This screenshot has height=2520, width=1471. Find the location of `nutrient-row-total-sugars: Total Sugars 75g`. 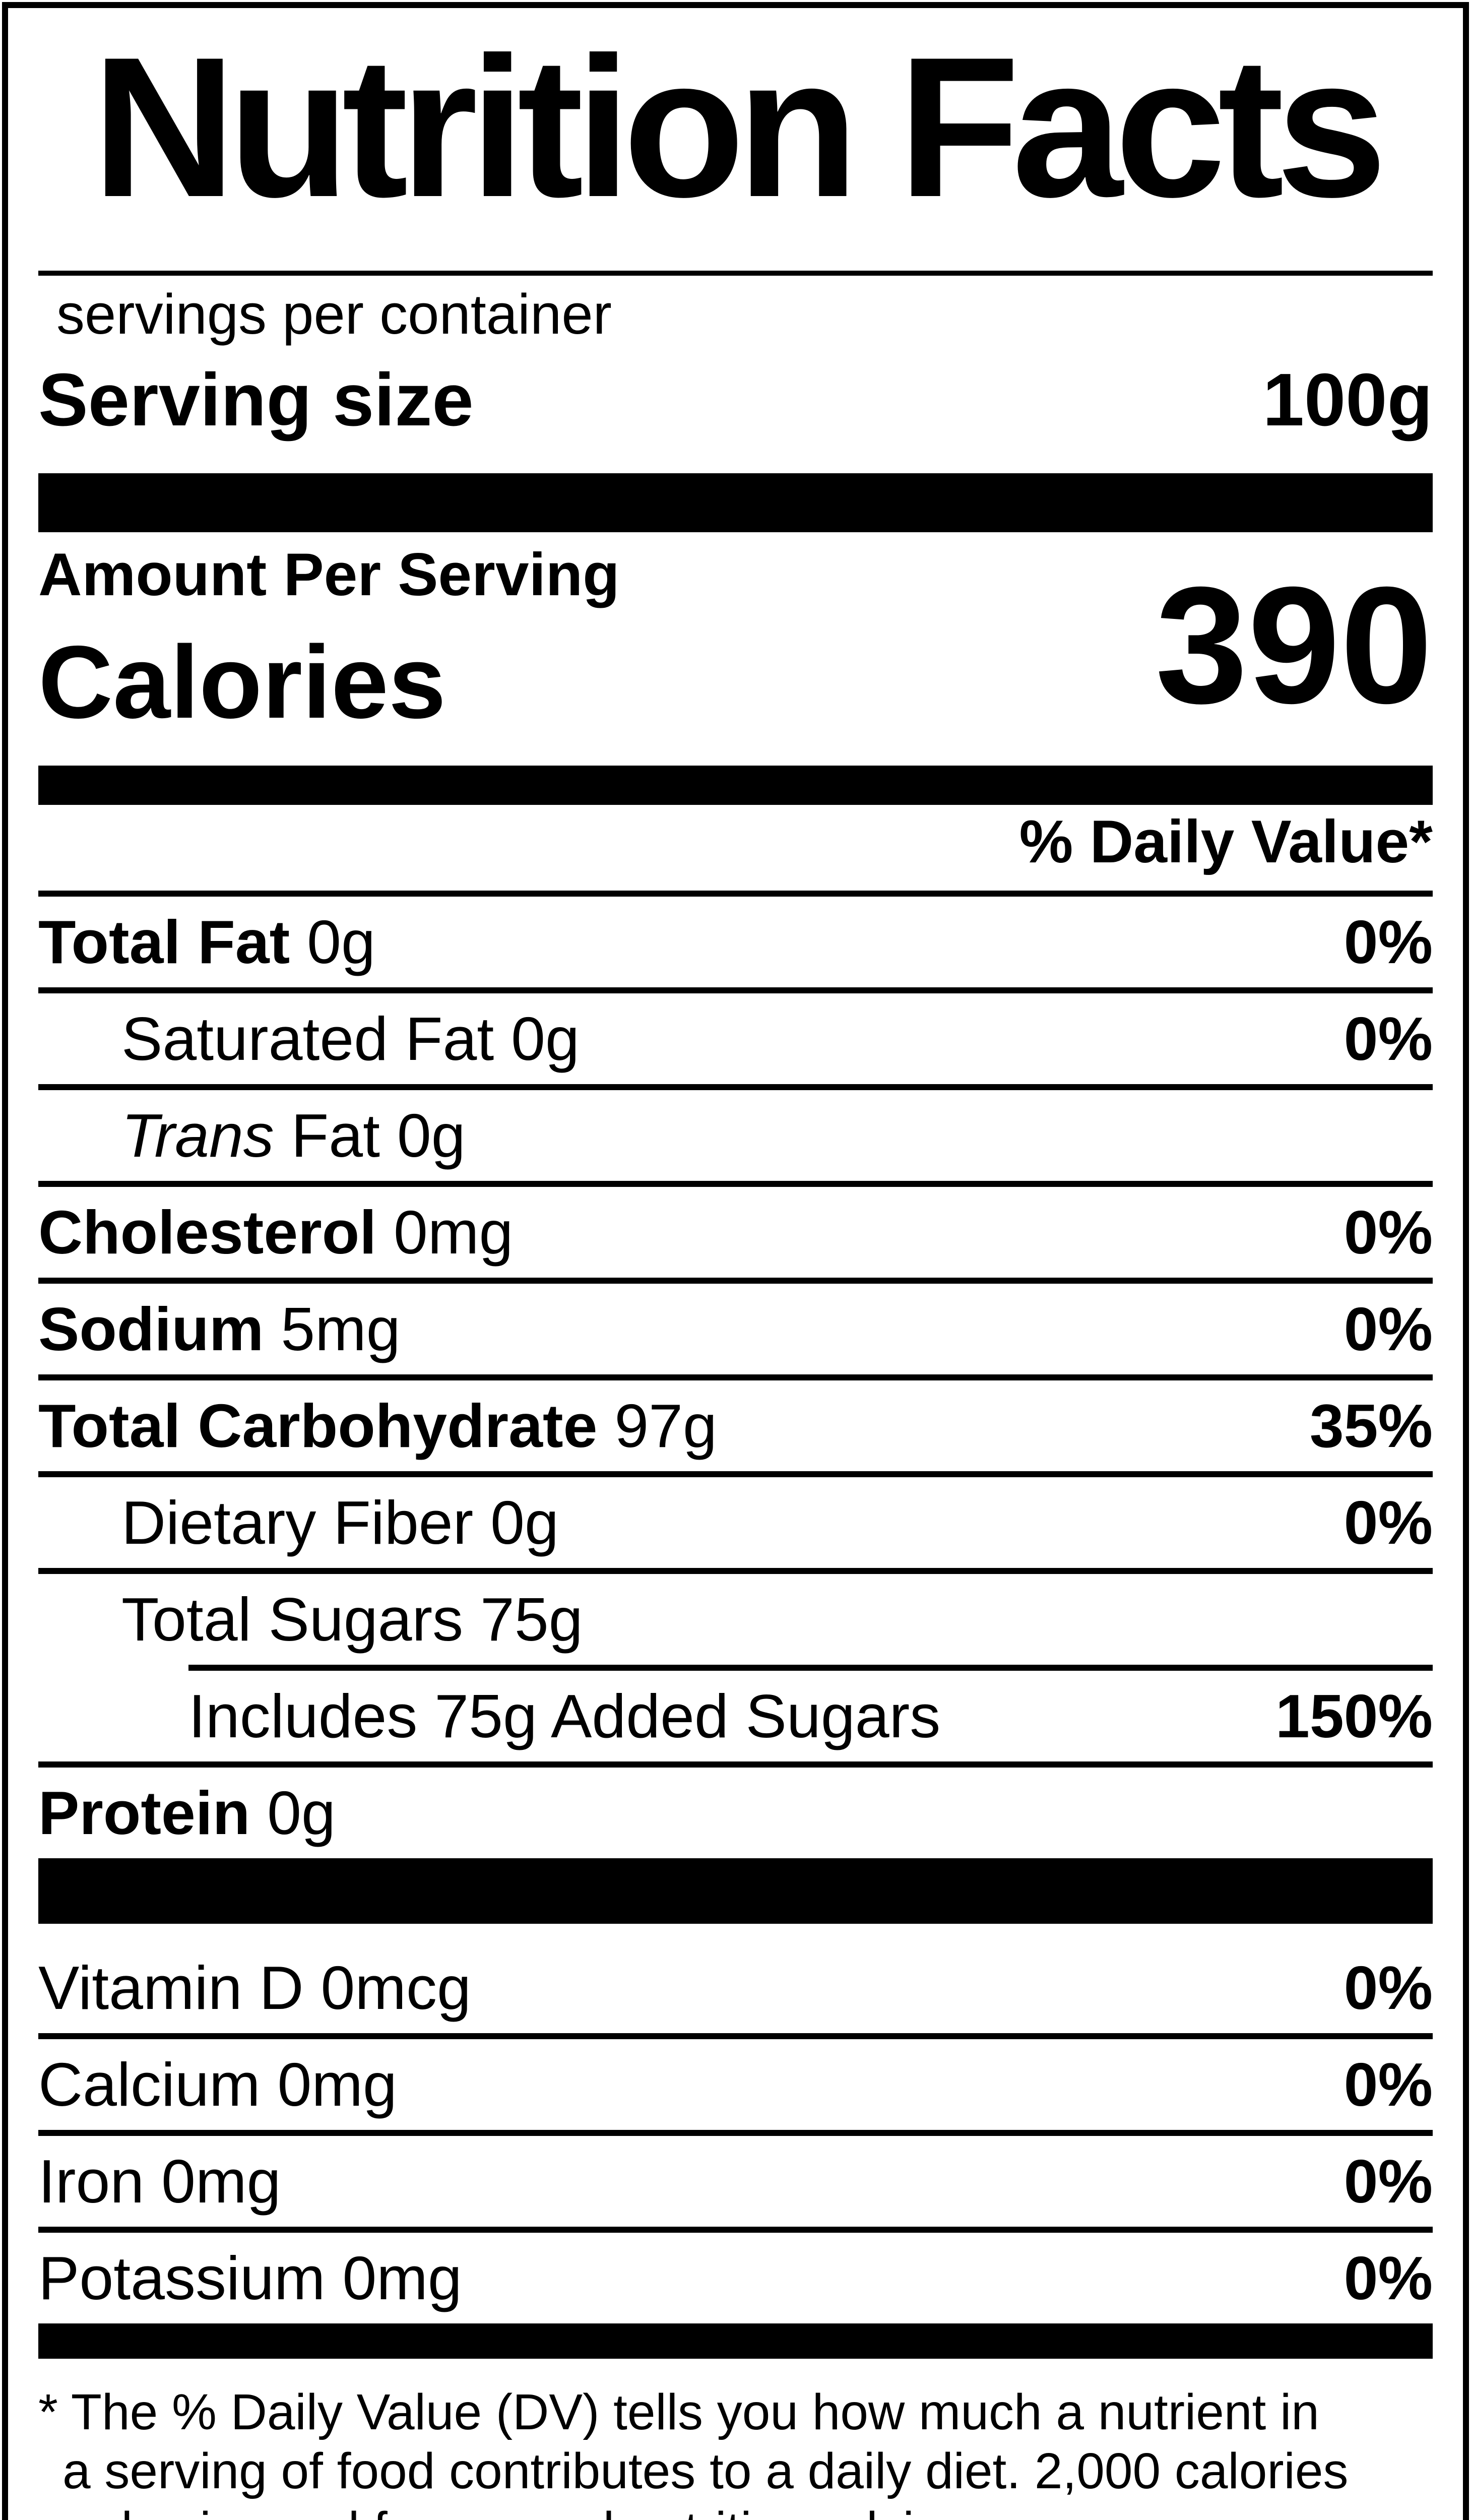

nutrient-row-total-sugars: Total Sugars 75g is located at coordinates (735, 1616).